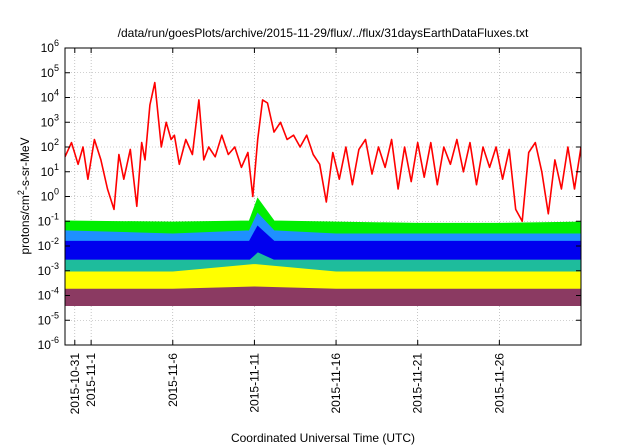 This screenshot has width=640, height=448. I want to click on y-tick-label: 10³, so click(50, 120).